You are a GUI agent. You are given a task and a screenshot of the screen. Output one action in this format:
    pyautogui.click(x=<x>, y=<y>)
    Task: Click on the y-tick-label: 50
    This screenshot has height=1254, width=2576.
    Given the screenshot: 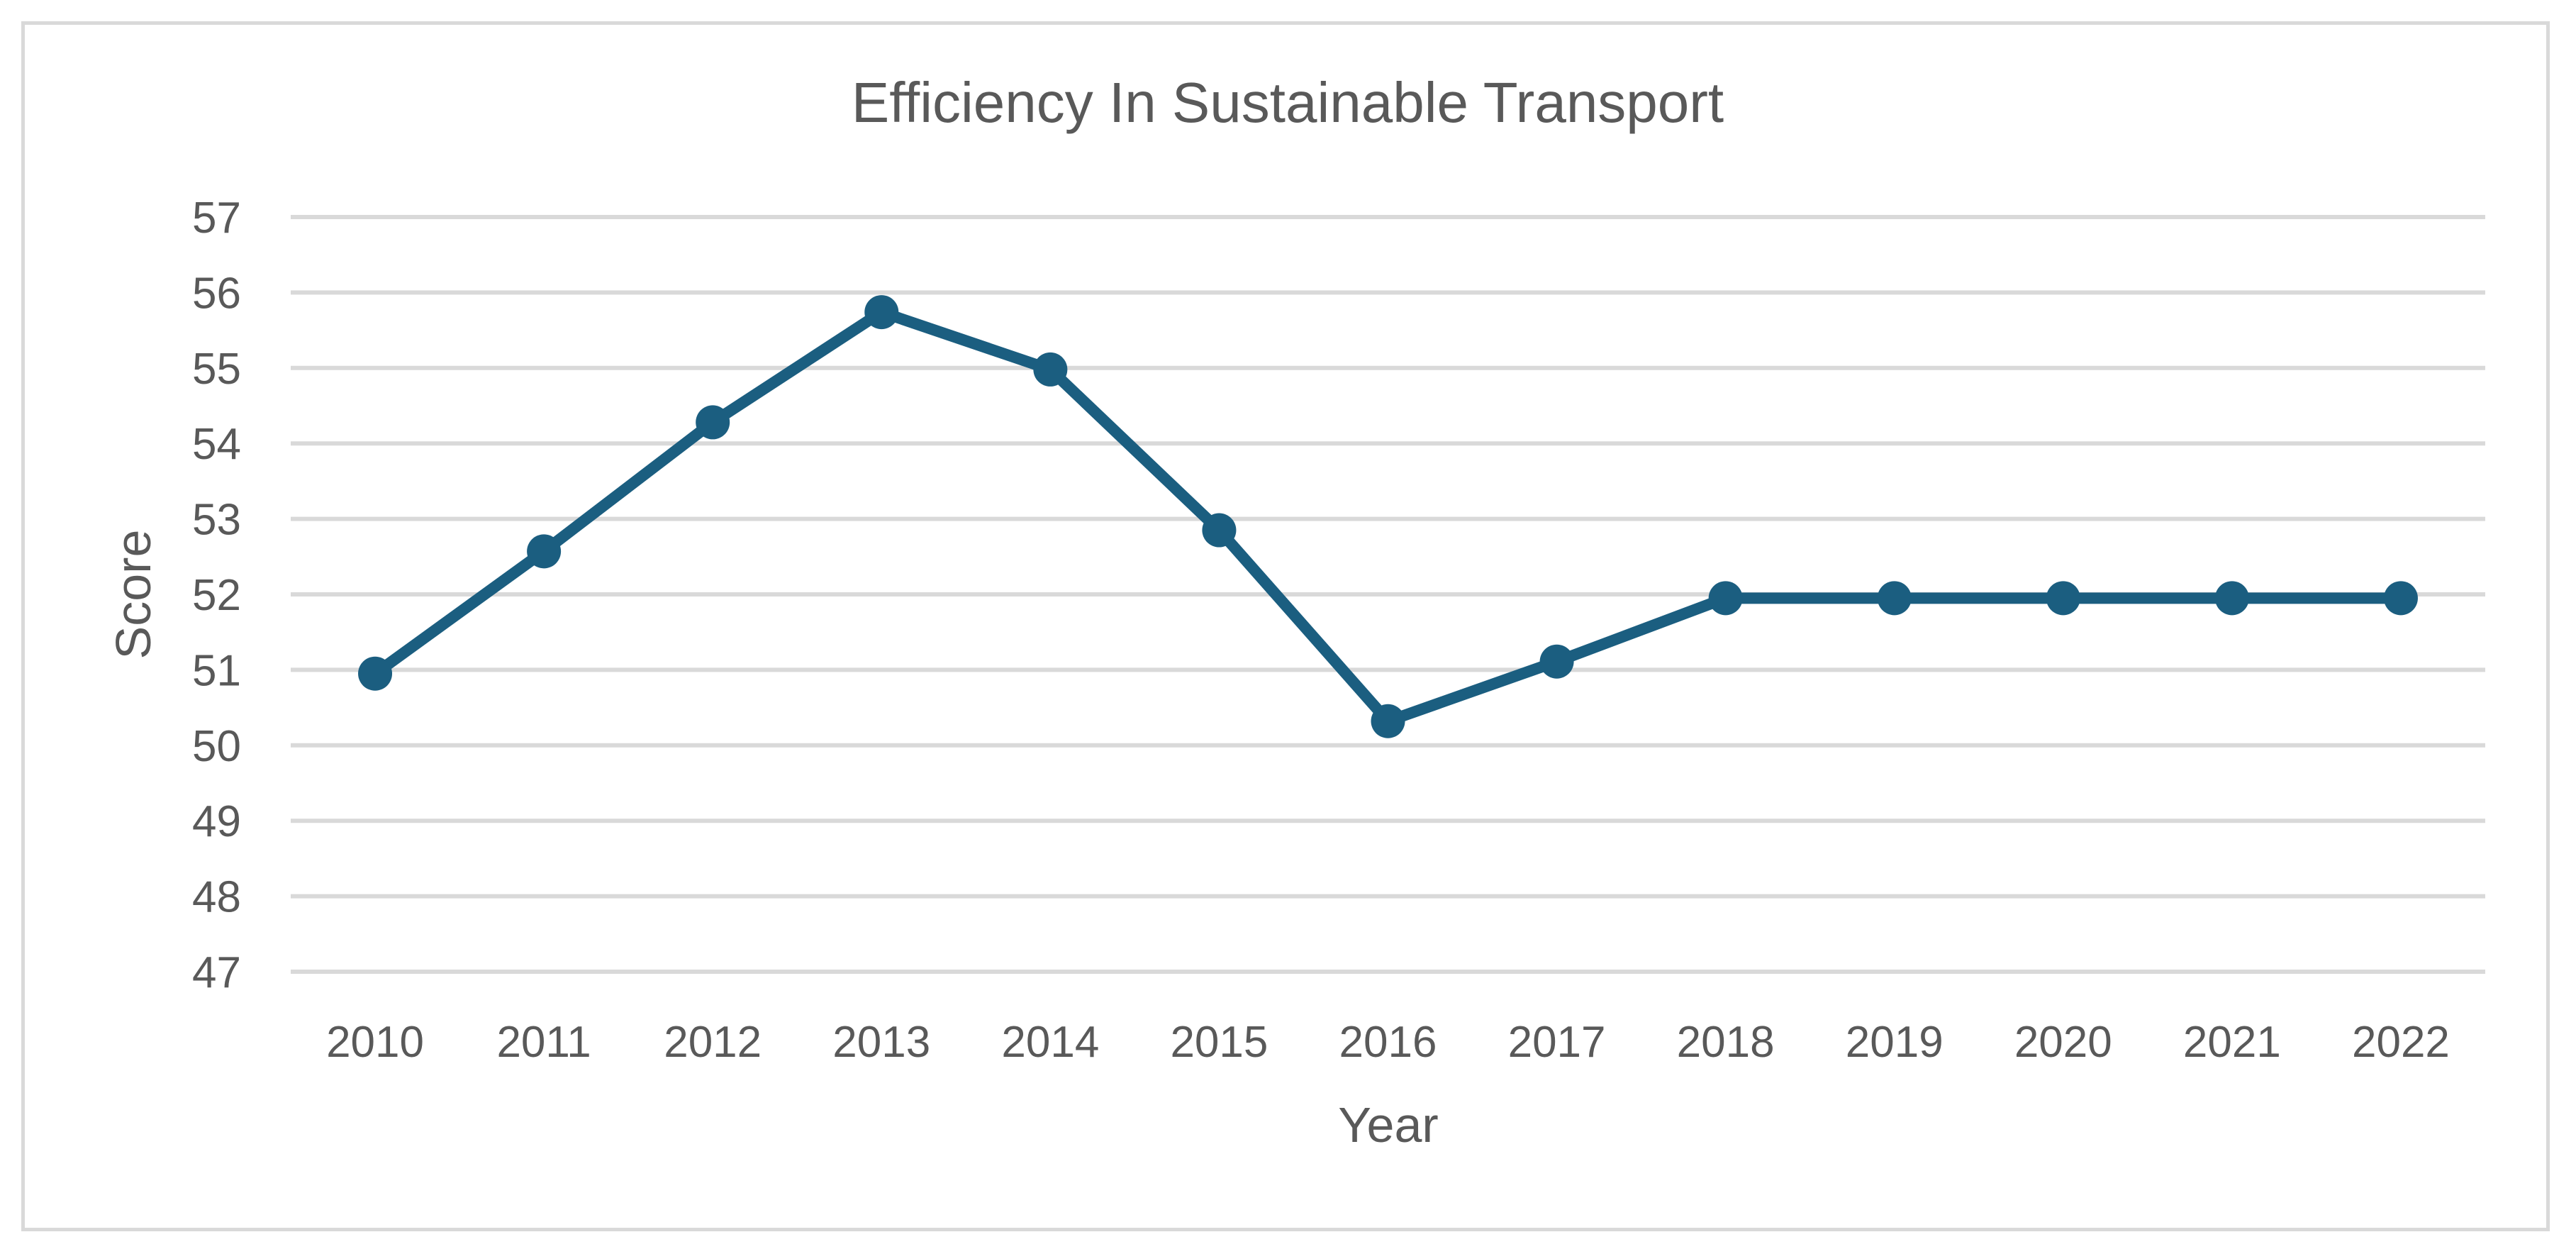 What is the action you would take?
    pyautogui.click(x=216, y=747)
    